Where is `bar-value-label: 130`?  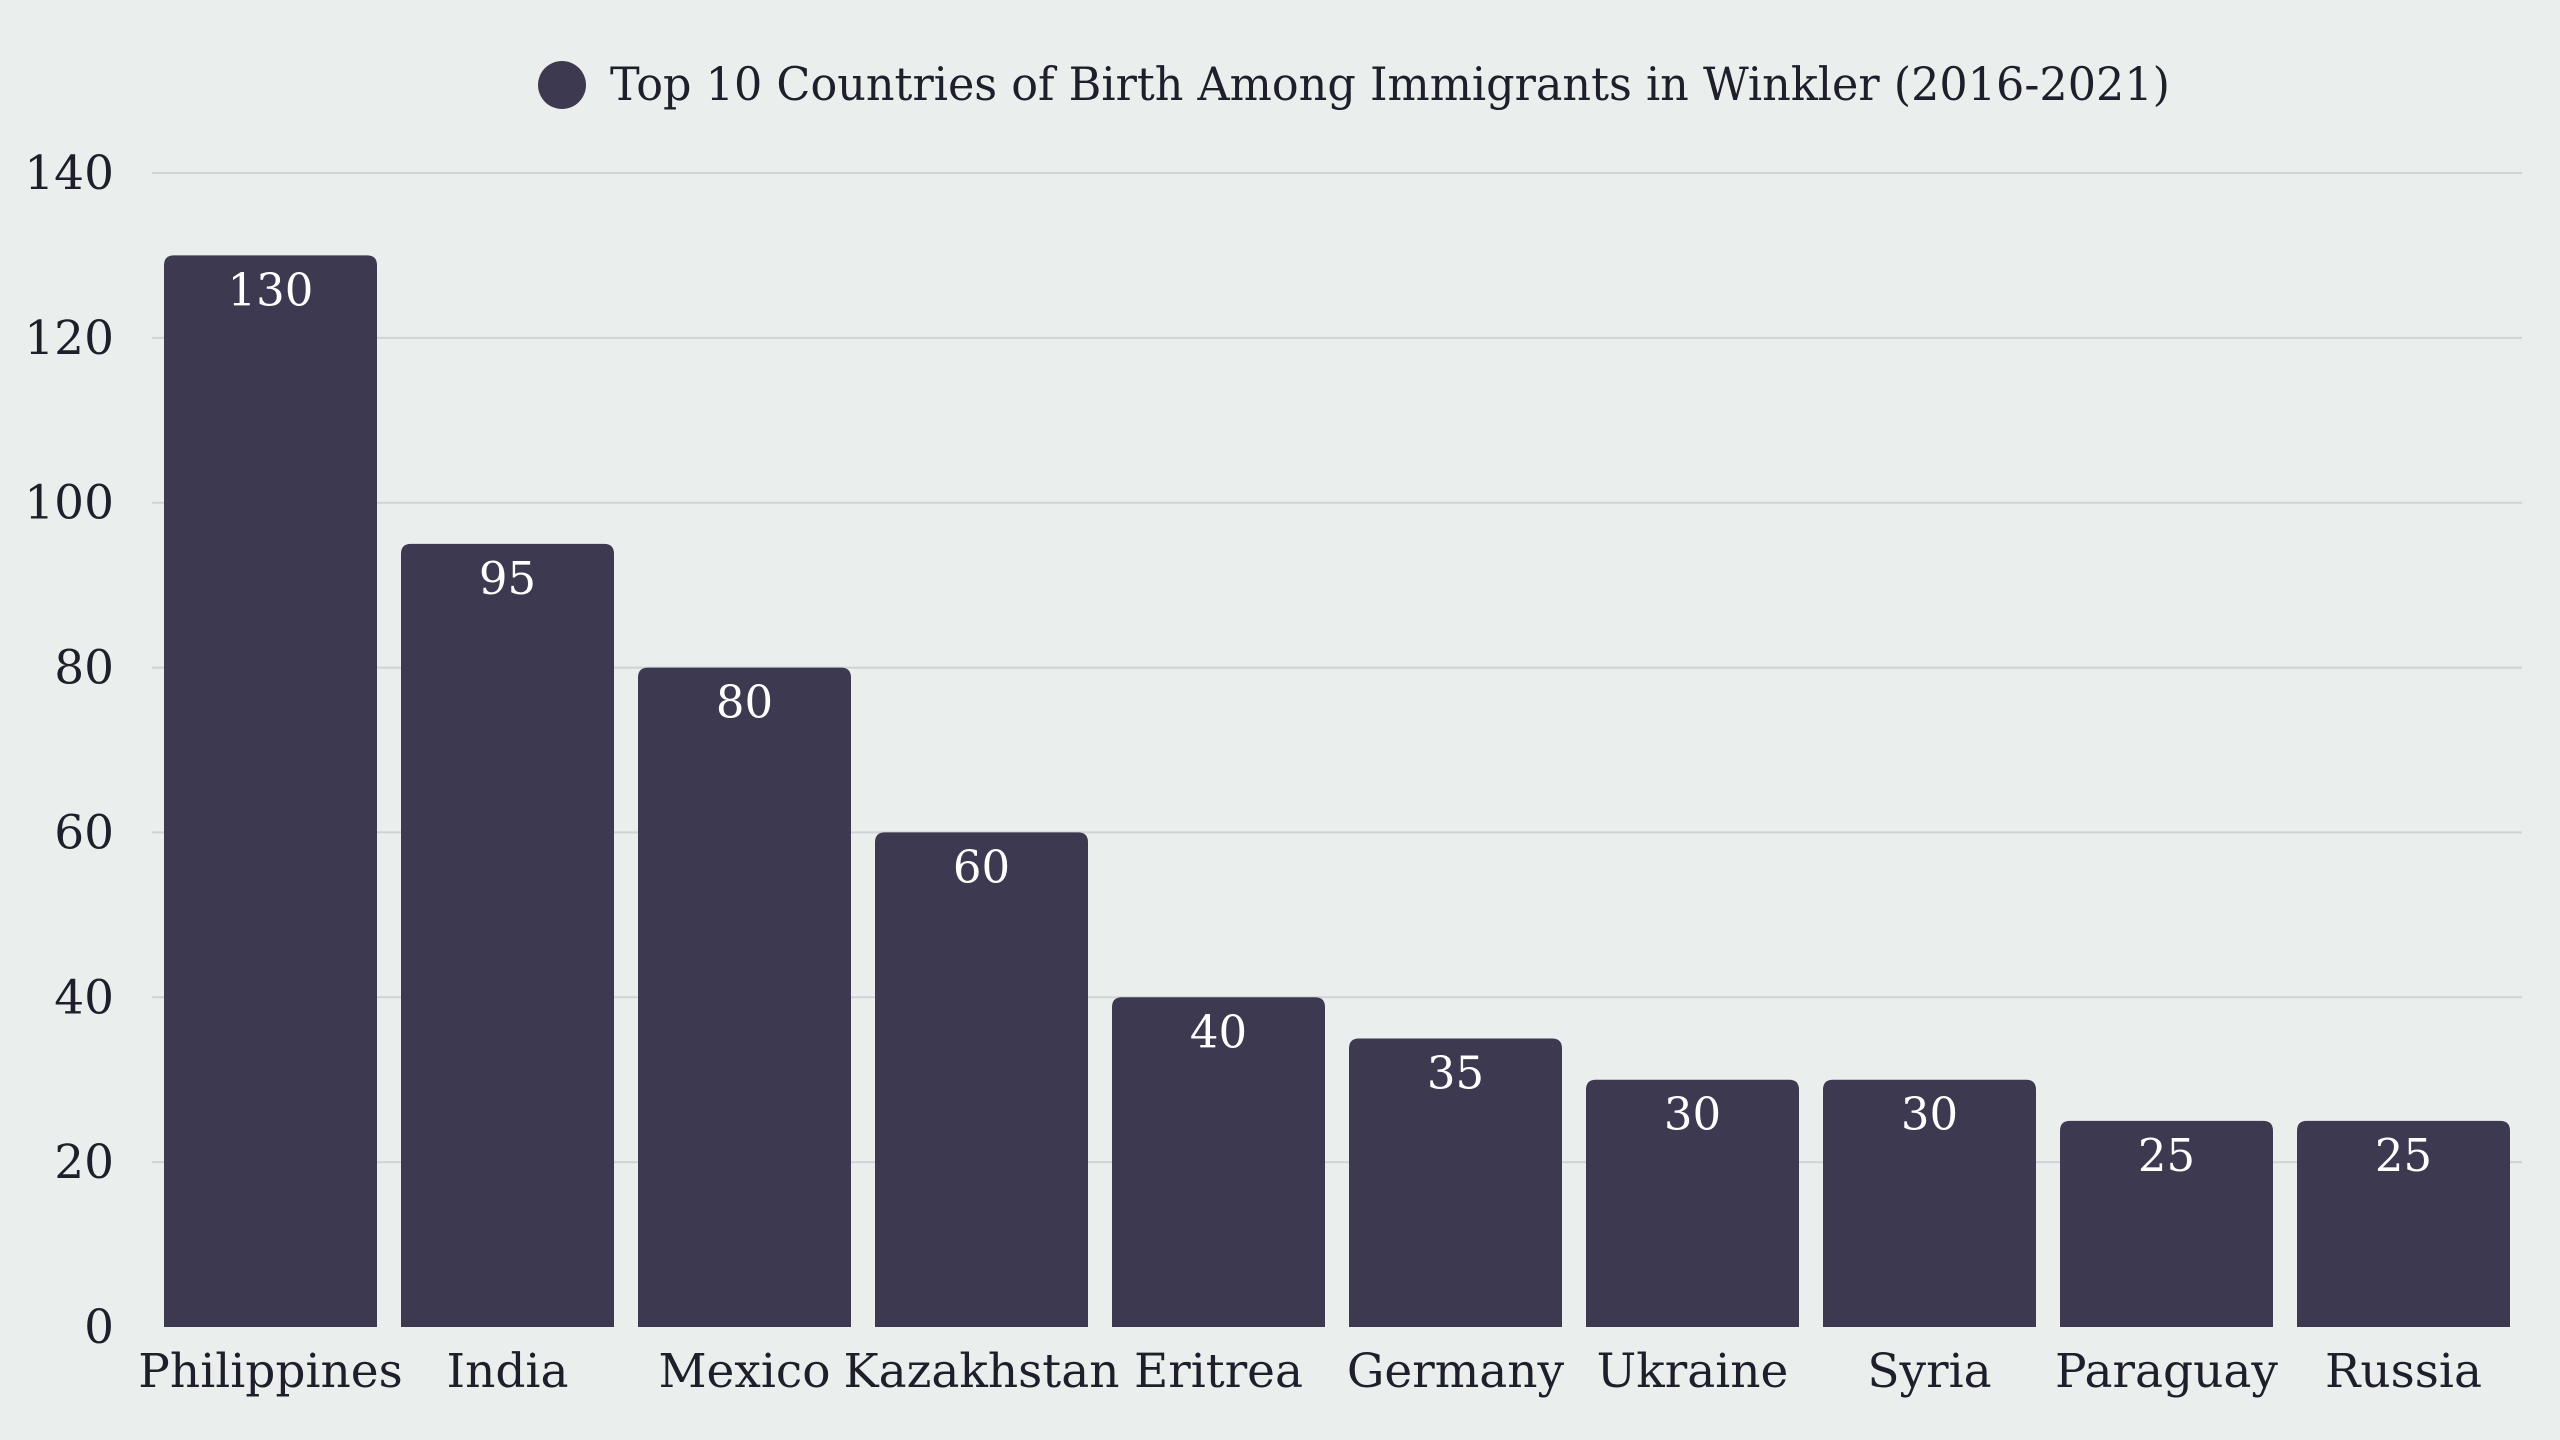
bar-value-label: 130 is located at coordinates (271, 289).